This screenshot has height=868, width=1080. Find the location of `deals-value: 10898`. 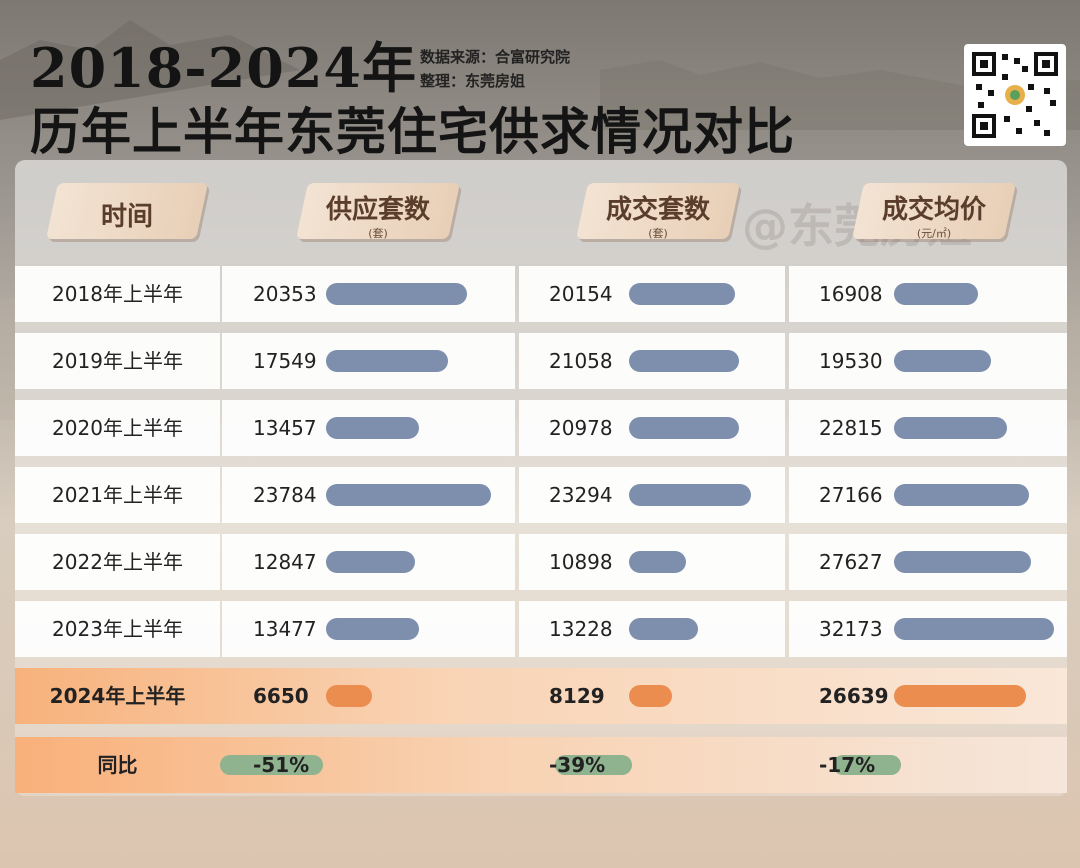

deals-value: 10898 is located at coordinates (581, 562).